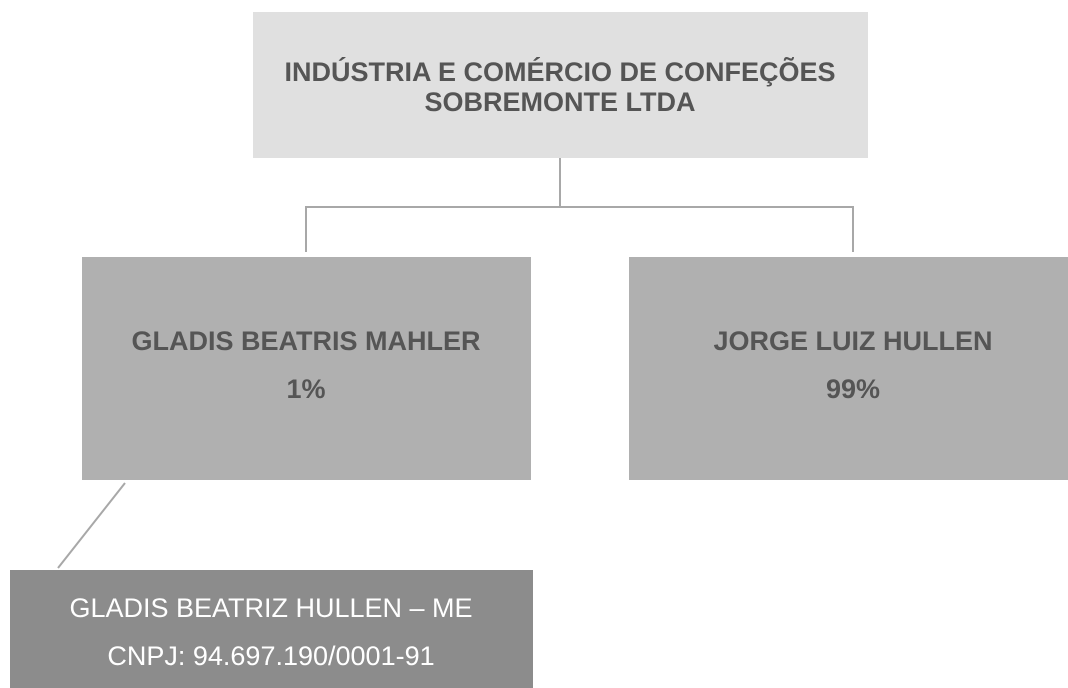 This screenshot has width=1068, height=688. What do you see at coordinates (852, 341) in the screenshot?
I see `node-label: JORGE LUIZ HULLEN` at bounding box center [852, 341].